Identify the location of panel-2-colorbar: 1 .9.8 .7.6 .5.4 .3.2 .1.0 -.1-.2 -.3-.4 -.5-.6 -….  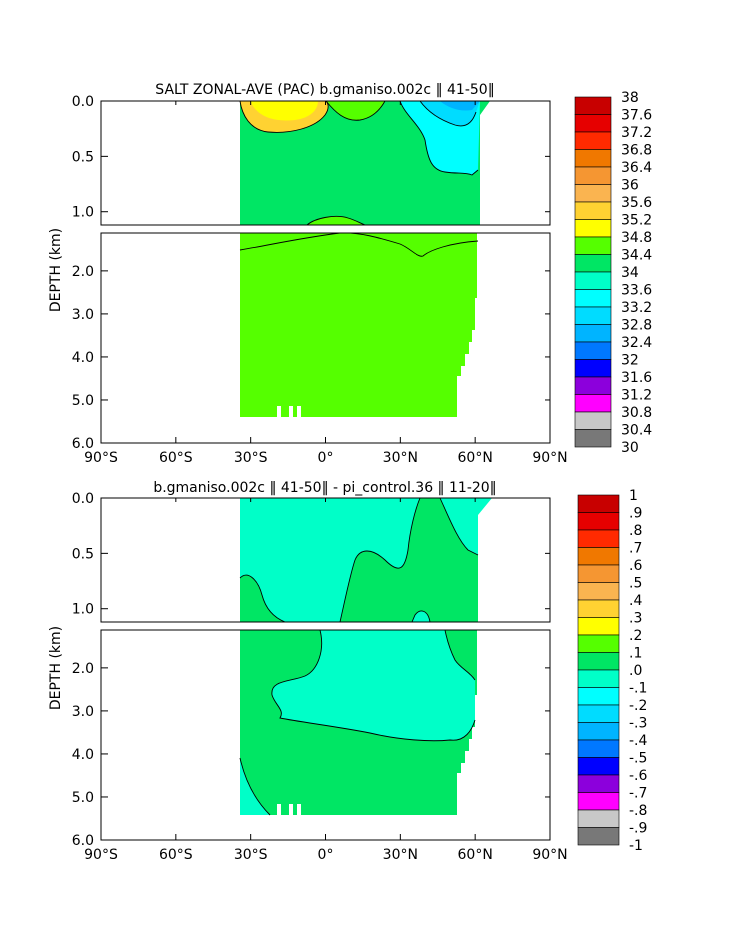
(612, 671).